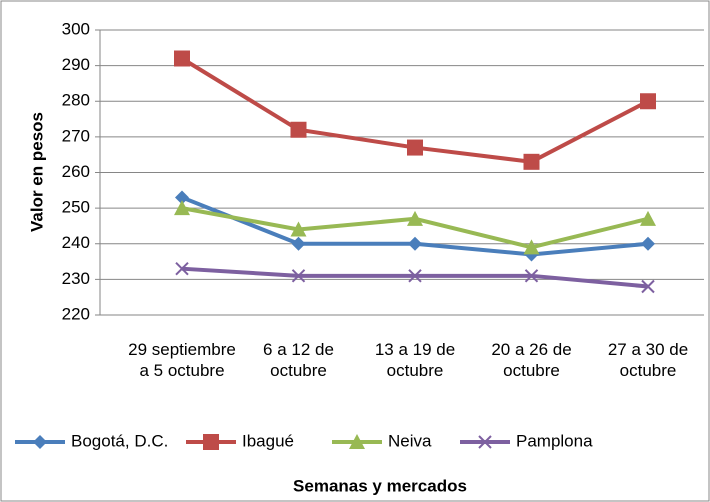  Describe the element at coordinates (531, 360) in the screenshot. I see `x-tick-label: 20 a 26 de octubre` at that location.